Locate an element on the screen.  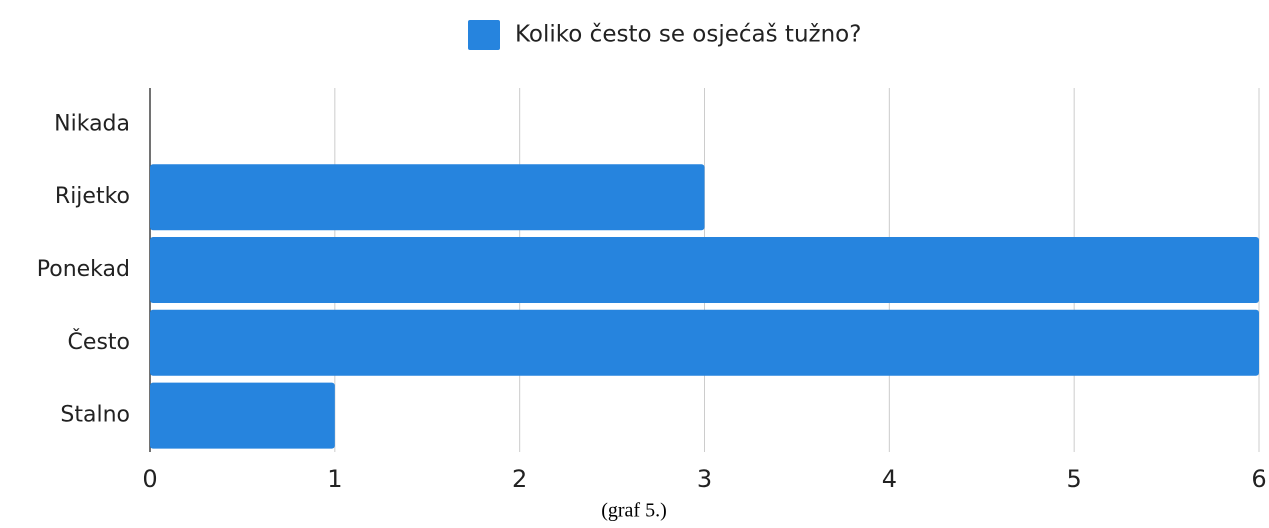
x-tick-label: 0 is located at coordinates (149, 479).